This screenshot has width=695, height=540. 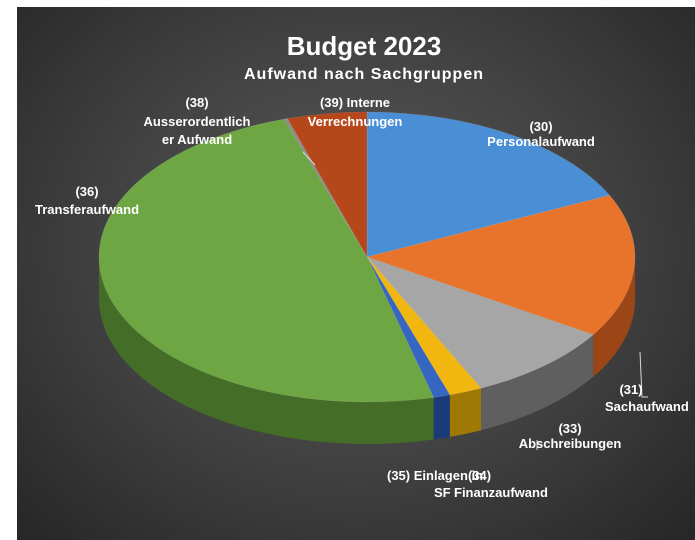 I want to click on pie-slice-31-sachaufwand, so click(x=500, y=265).